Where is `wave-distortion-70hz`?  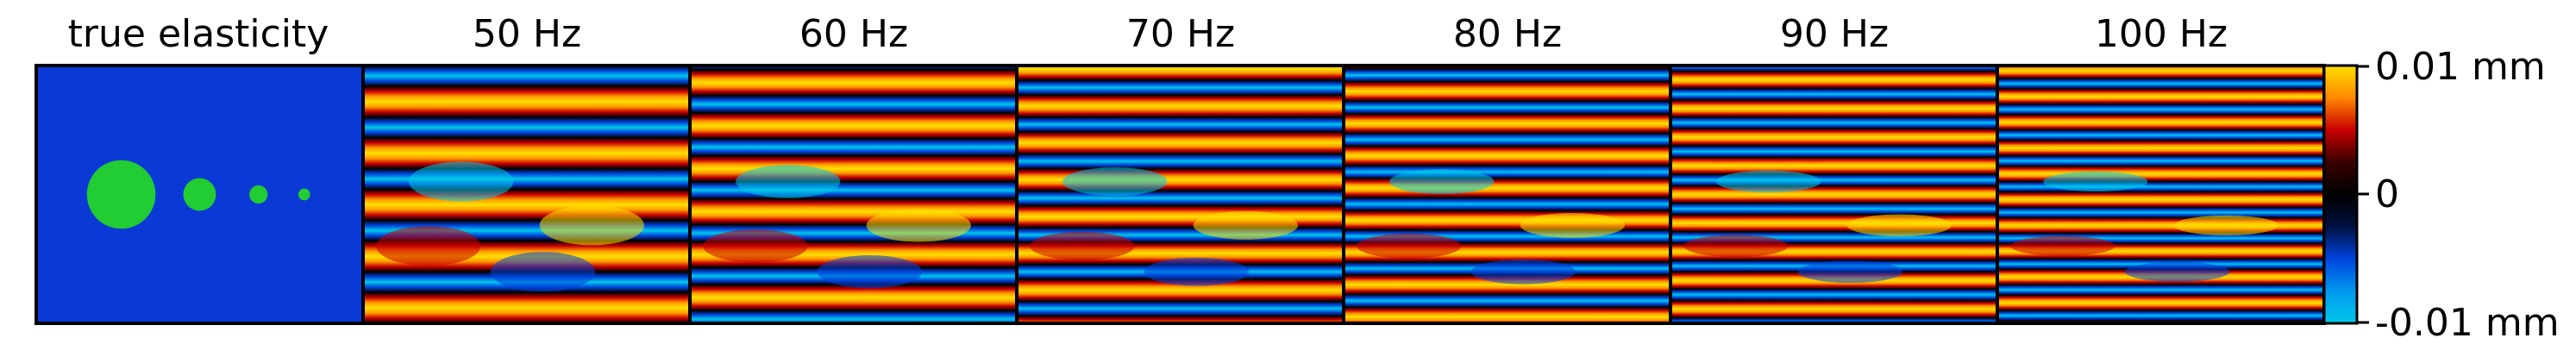 wave-distortion-70hz is located at coordinates (1164, 226).